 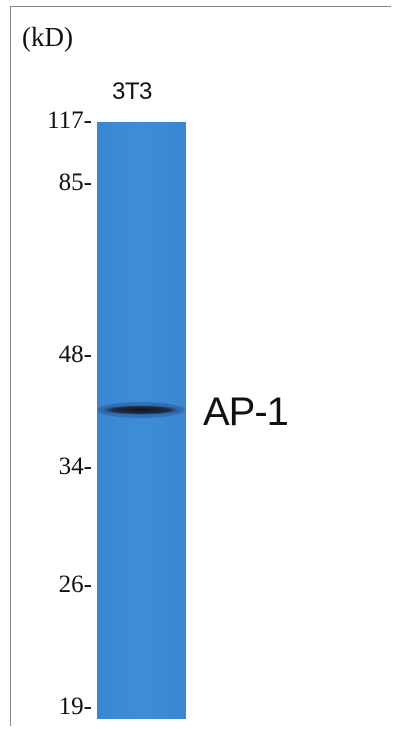 What do you see at coordinates (75, 584) in the screenshot?
I see `marker-26: 26-` at bounding box center [75, 584].